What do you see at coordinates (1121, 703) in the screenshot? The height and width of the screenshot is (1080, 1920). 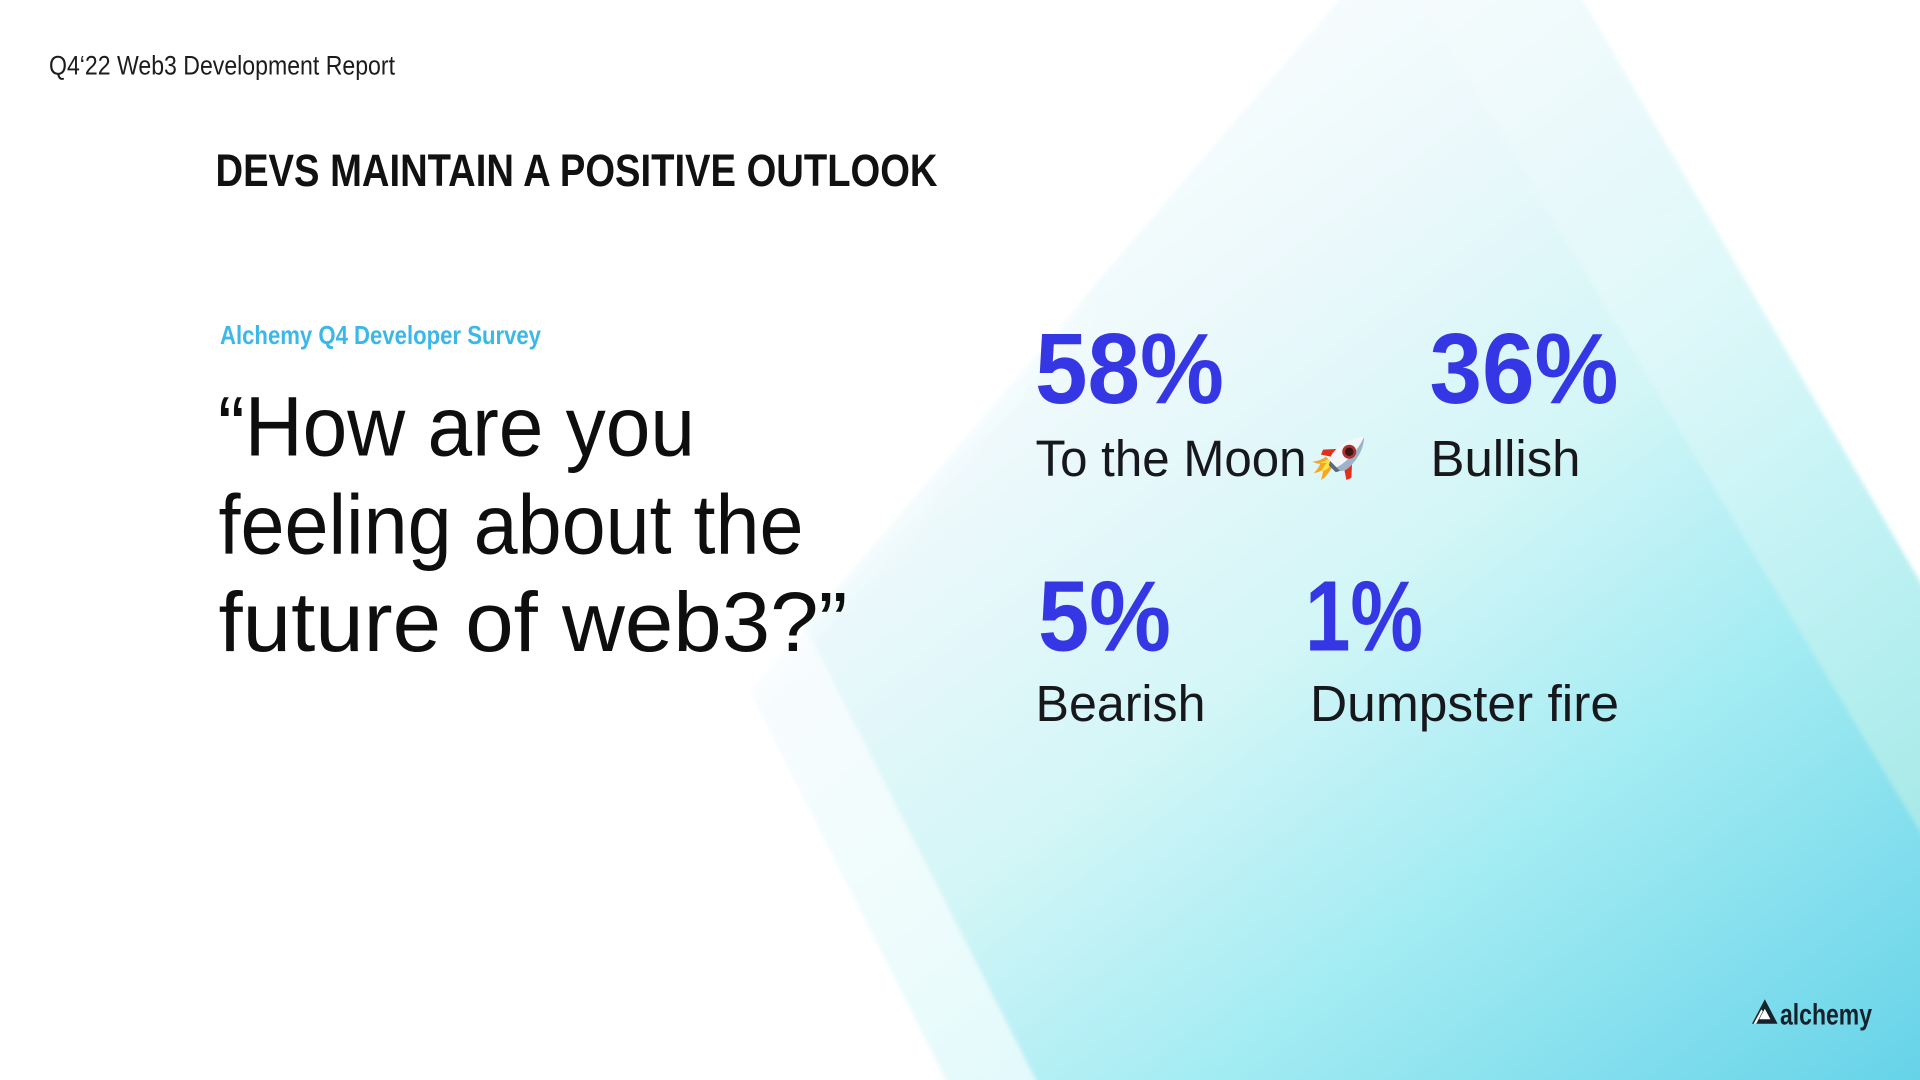 I see `svg-text: Bearish` at bounding box center [1121, 703].